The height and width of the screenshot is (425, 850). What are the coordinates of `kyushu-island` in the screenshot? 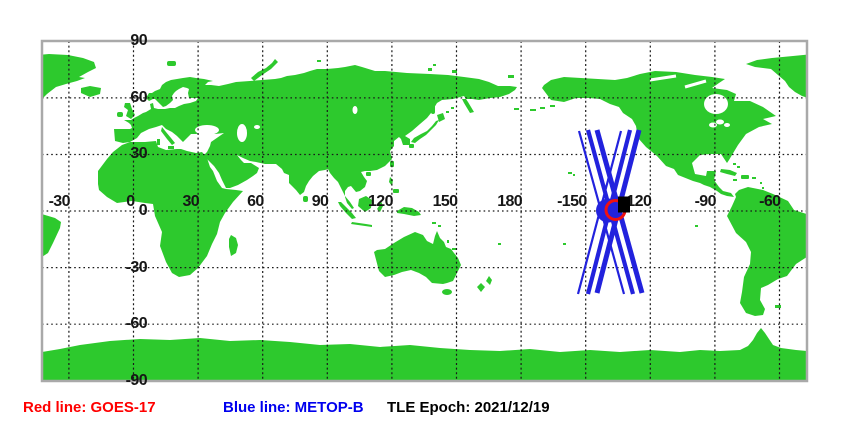 It's located at (411, 146).